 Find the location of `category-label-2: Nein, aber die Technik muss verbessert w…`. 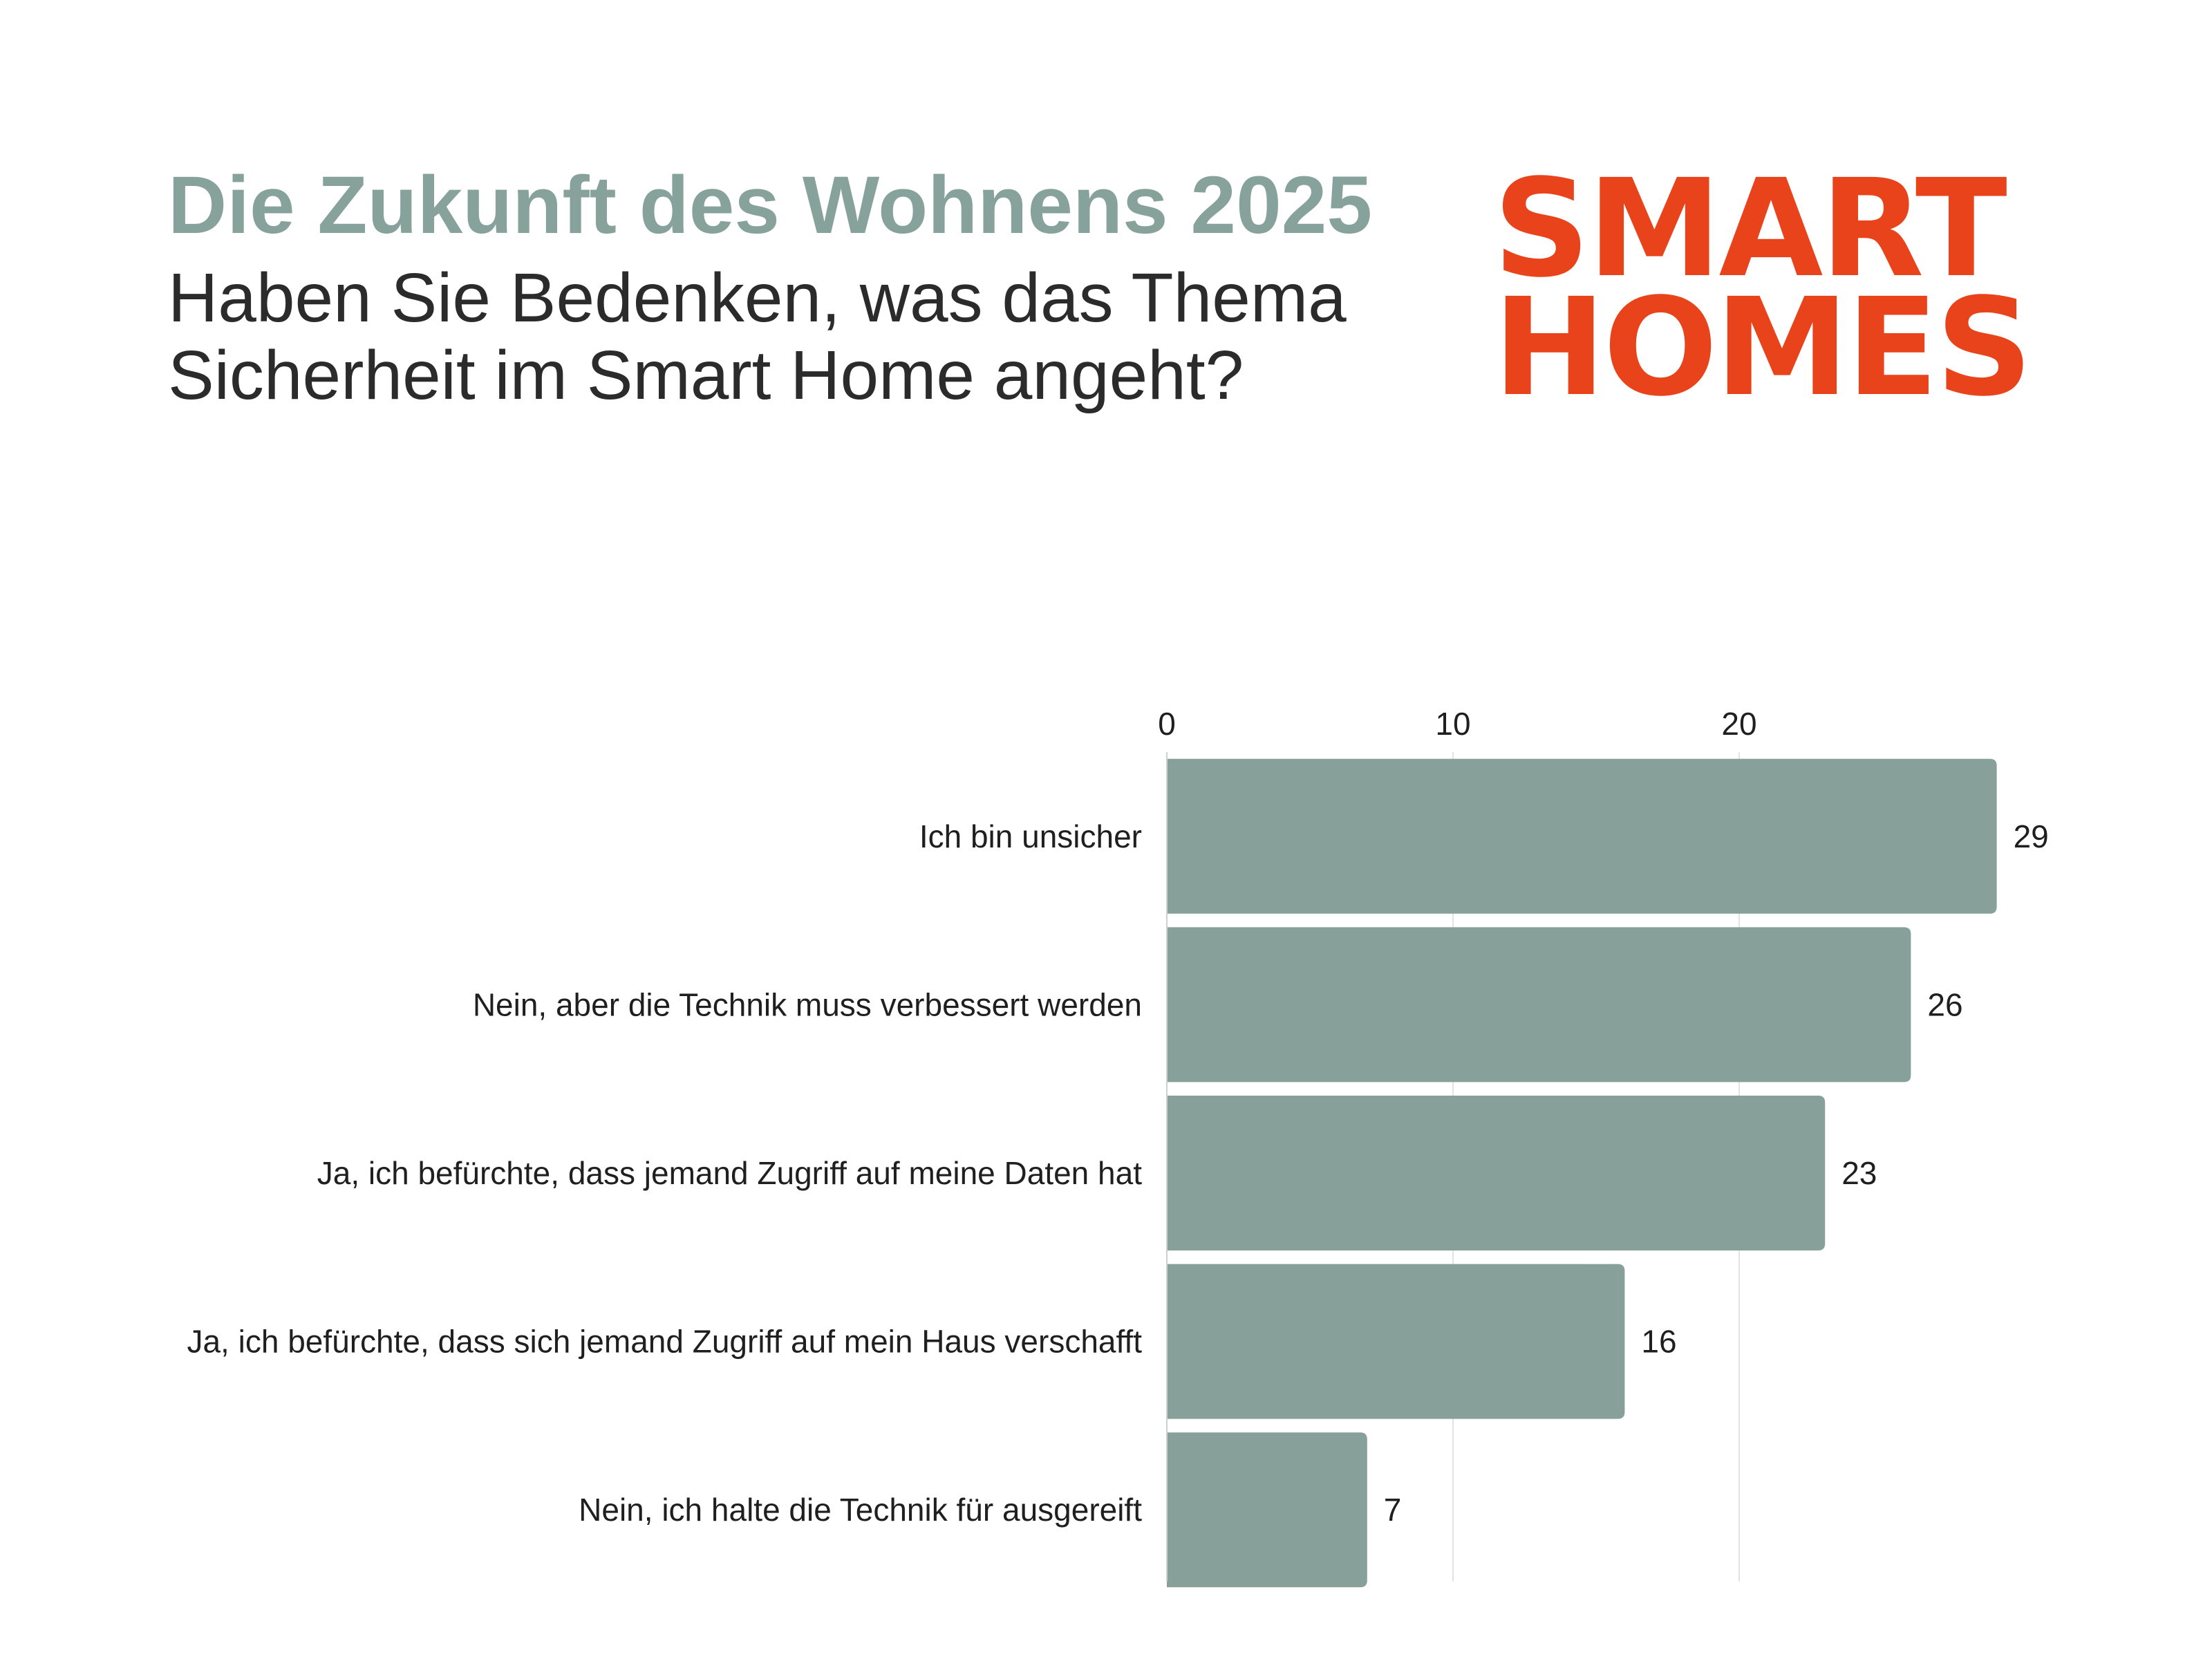

category-label-2: Nein, aber die Technik muss verbessert w… is located at coordinates (807, 1004).